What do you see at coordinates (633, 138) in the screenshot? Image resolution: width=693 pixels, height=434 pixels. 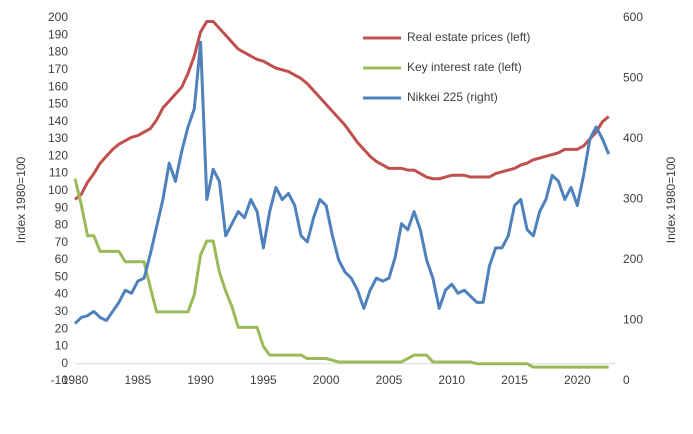 I see `y2-tick-label: 400` at bounding box center [633, 138].